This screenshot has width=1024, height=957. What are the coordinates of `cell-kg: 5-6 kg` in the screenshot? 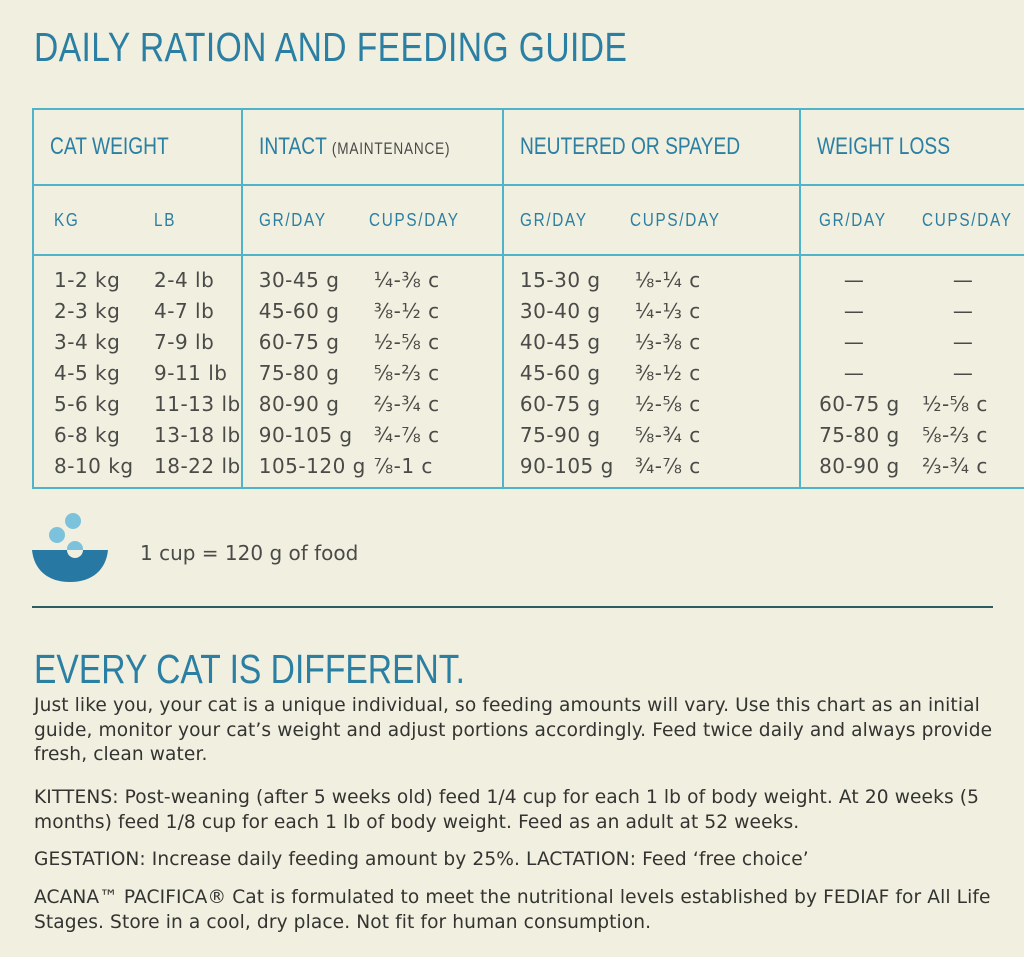 It's located at (87, 403).